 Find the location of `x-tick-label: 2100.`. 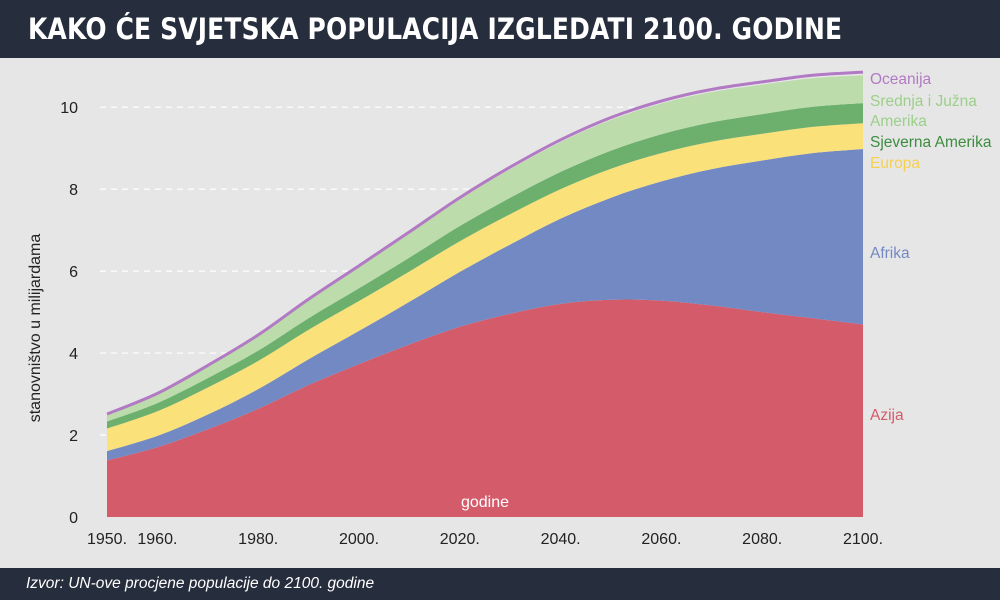

x-tick-label: 2100. is located at coordinates (863, 539).